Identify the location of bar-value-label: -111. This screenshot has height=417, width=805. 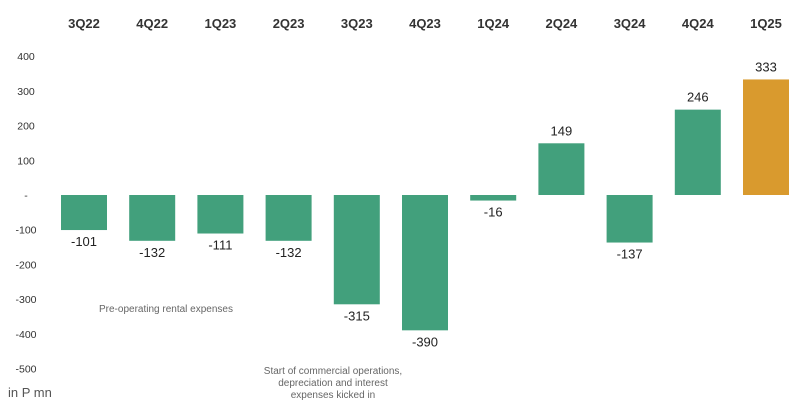
(220, 245).